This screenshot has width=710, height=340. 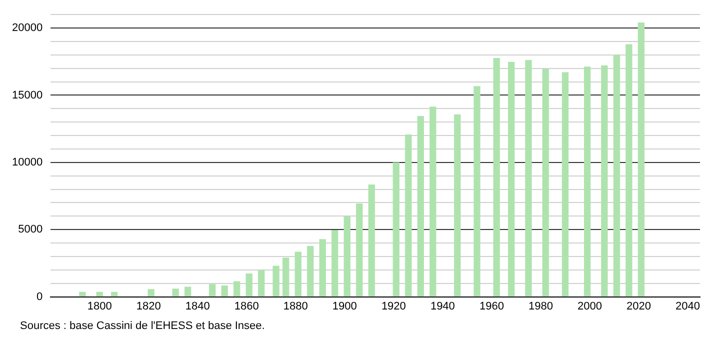 I want to click on x-tick-label: 1820, so click(x=148, y=306).